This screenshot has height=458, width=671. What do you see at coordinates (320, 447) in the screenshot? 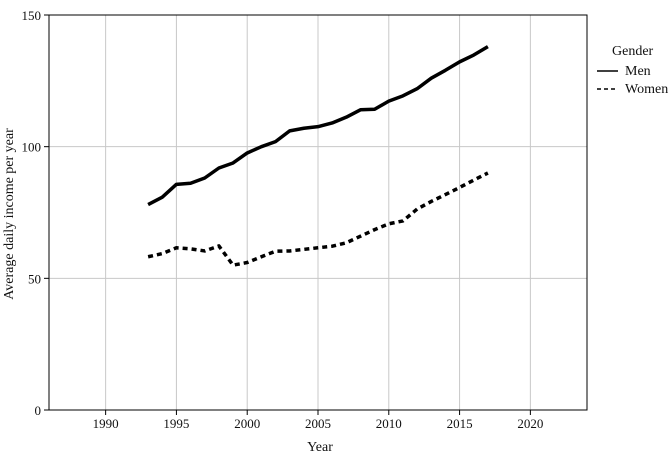
I see `x-axis-title: Year` at bounding box center [320, 447].